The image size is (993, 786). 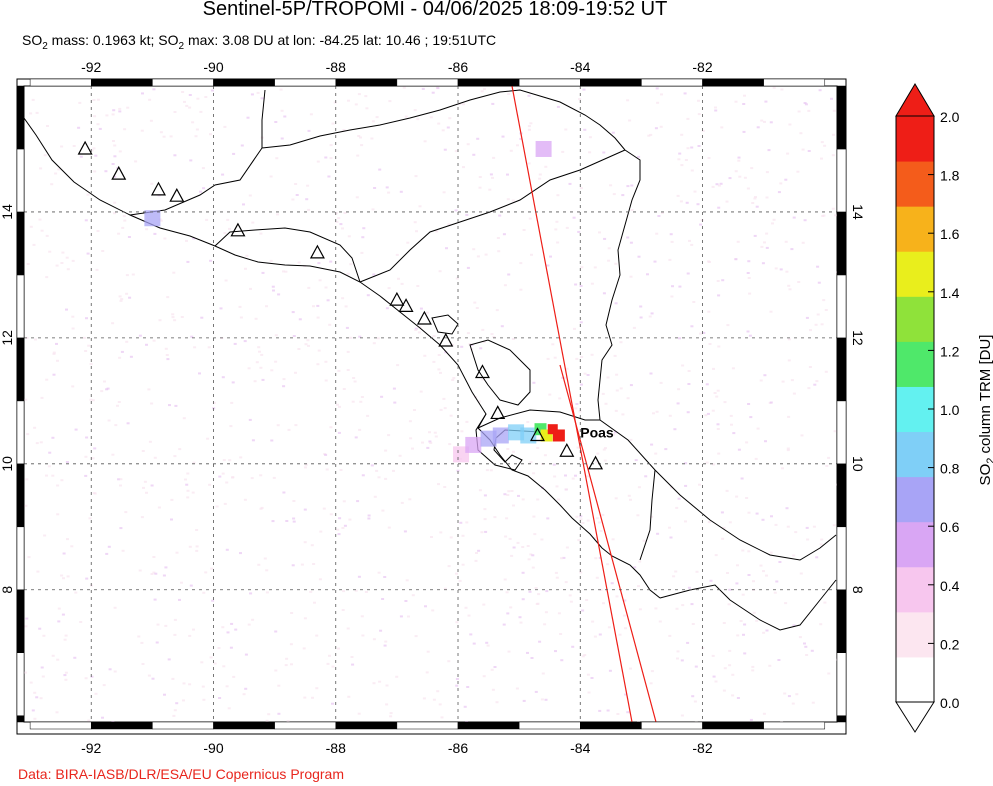 What do you see at coordinates (702, 748) in the screenshot?
I see `lon-tick-label: -82` at bounding box center [702, 748].